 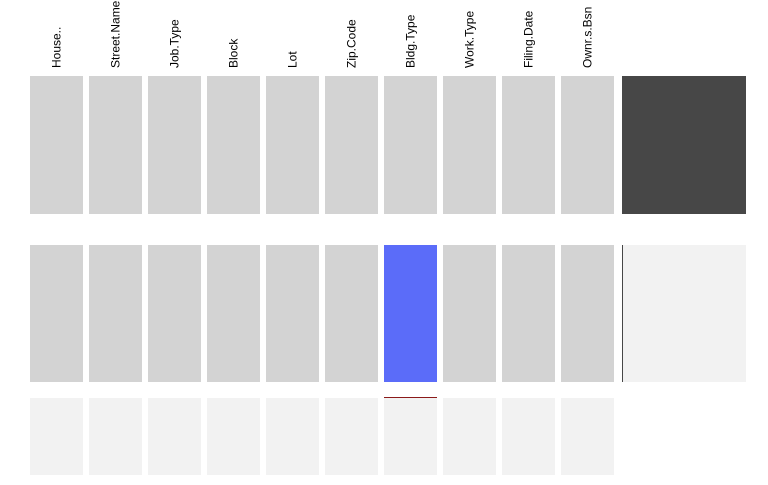 I want to click on column-label: Ownr.s.Bsn, so click(x=588, y=37).